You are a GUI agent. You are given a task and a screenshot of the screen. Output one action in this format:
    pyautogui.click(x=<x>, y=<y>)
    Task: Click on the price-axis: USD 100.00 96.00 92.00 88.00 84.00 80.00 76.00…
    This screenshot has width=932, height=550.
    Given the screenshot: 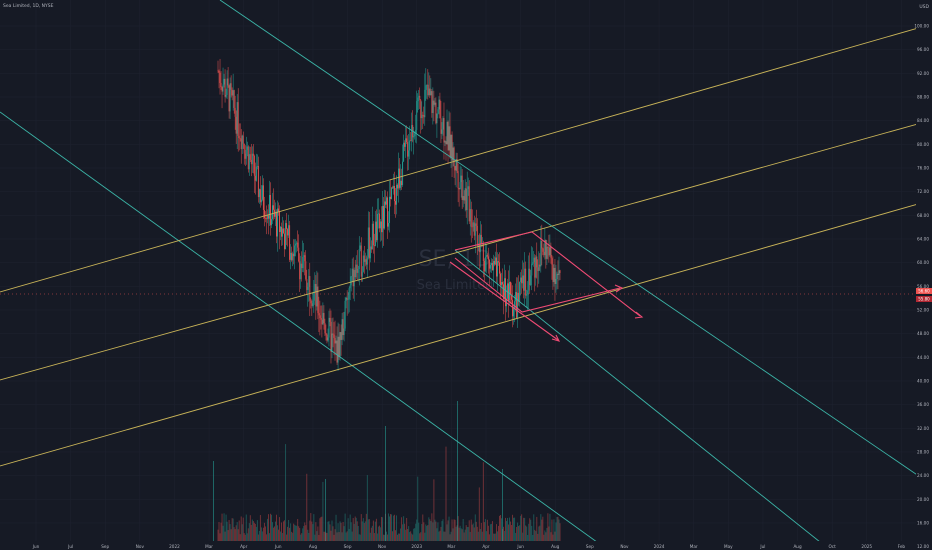 What is the action you would take?
    pyautogui.click(x=923, y=275)
    